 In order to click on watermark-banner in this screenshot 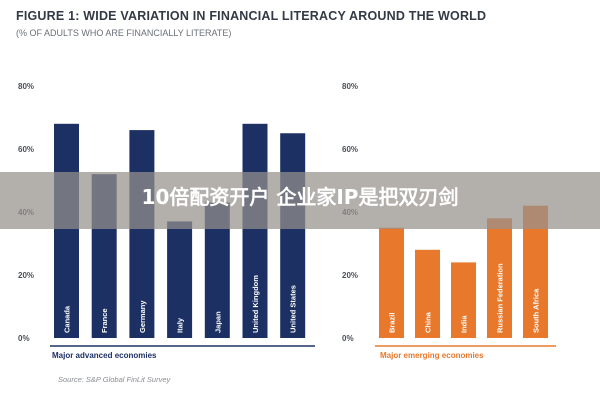, I will do `click(300, 200)`.